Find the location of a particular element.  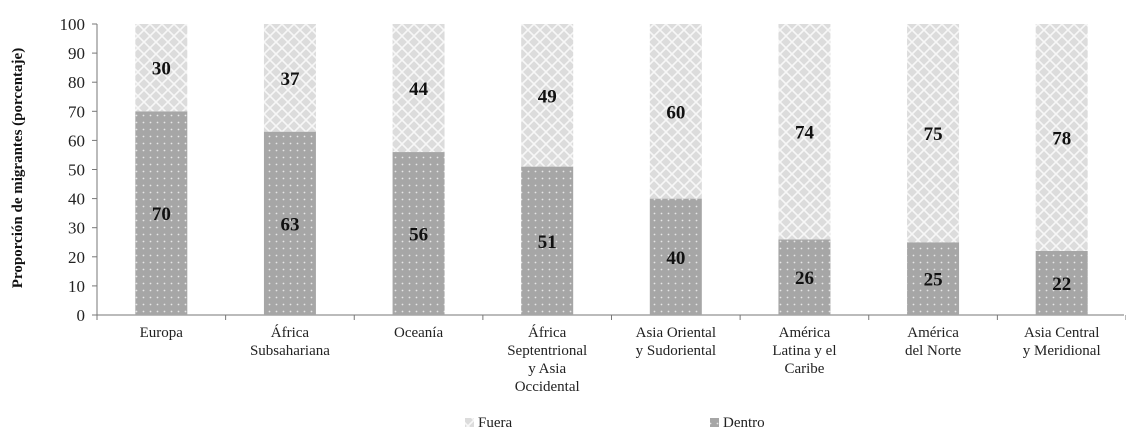

y-tick-label: 0 is located at coordinates (81, 315).